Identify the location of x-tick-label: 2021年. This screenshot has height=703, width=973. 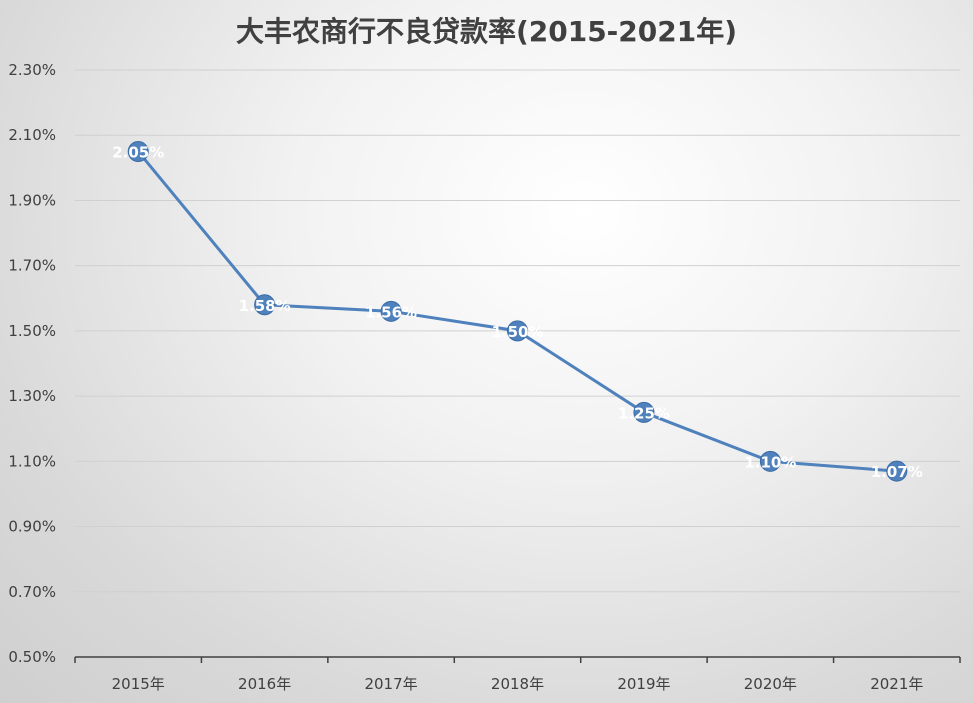
(896, 684).